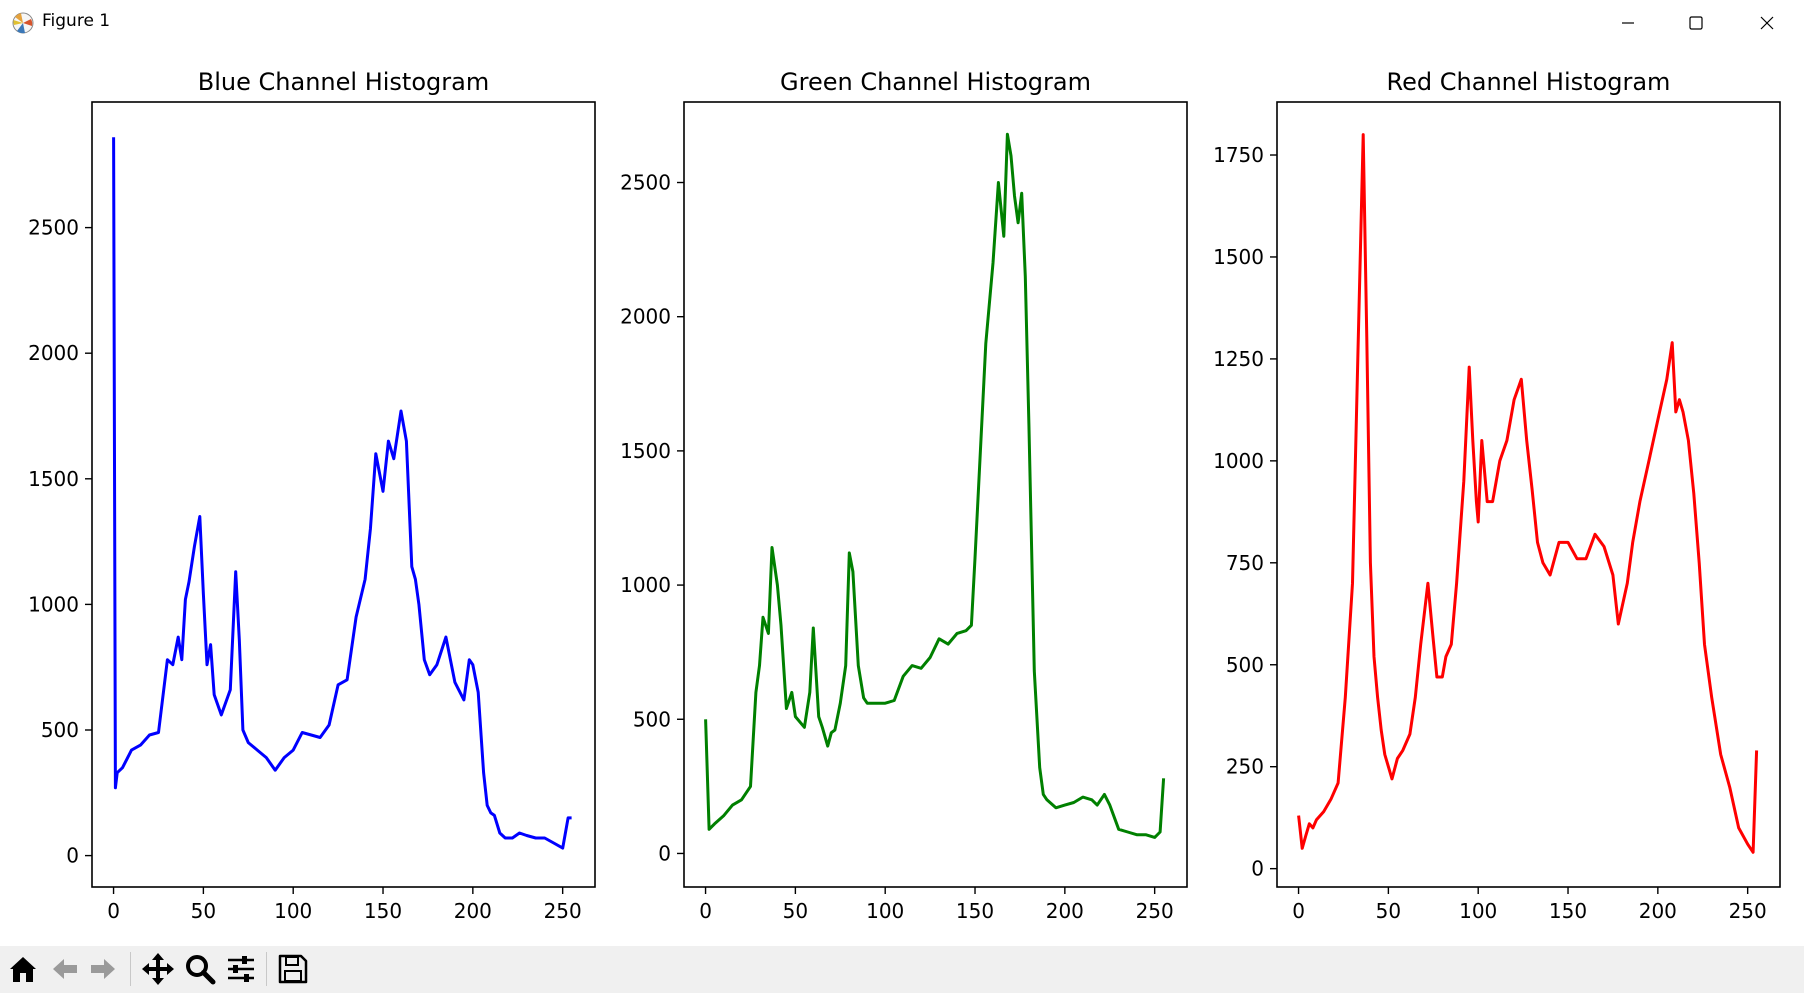  I want to click on maximize-button, so click(1696, 23).